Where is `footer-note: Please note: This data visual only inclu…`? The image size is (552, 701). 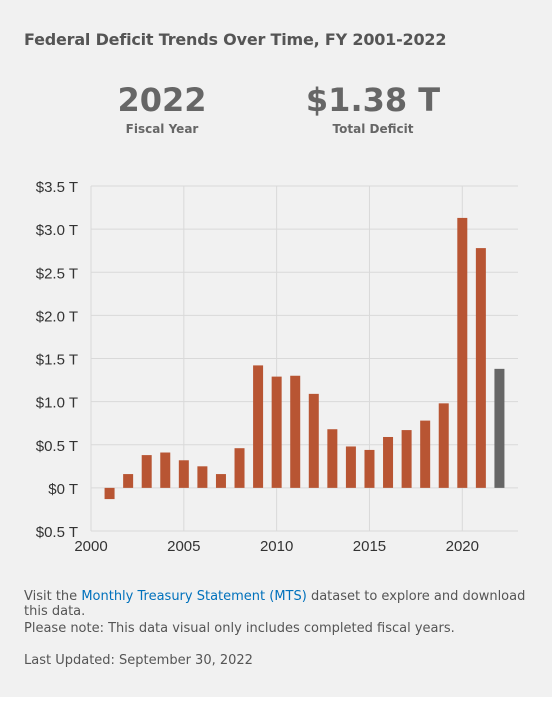 footer-note: Please note: This data visual only inclu… is located at coordinates (239, 628).